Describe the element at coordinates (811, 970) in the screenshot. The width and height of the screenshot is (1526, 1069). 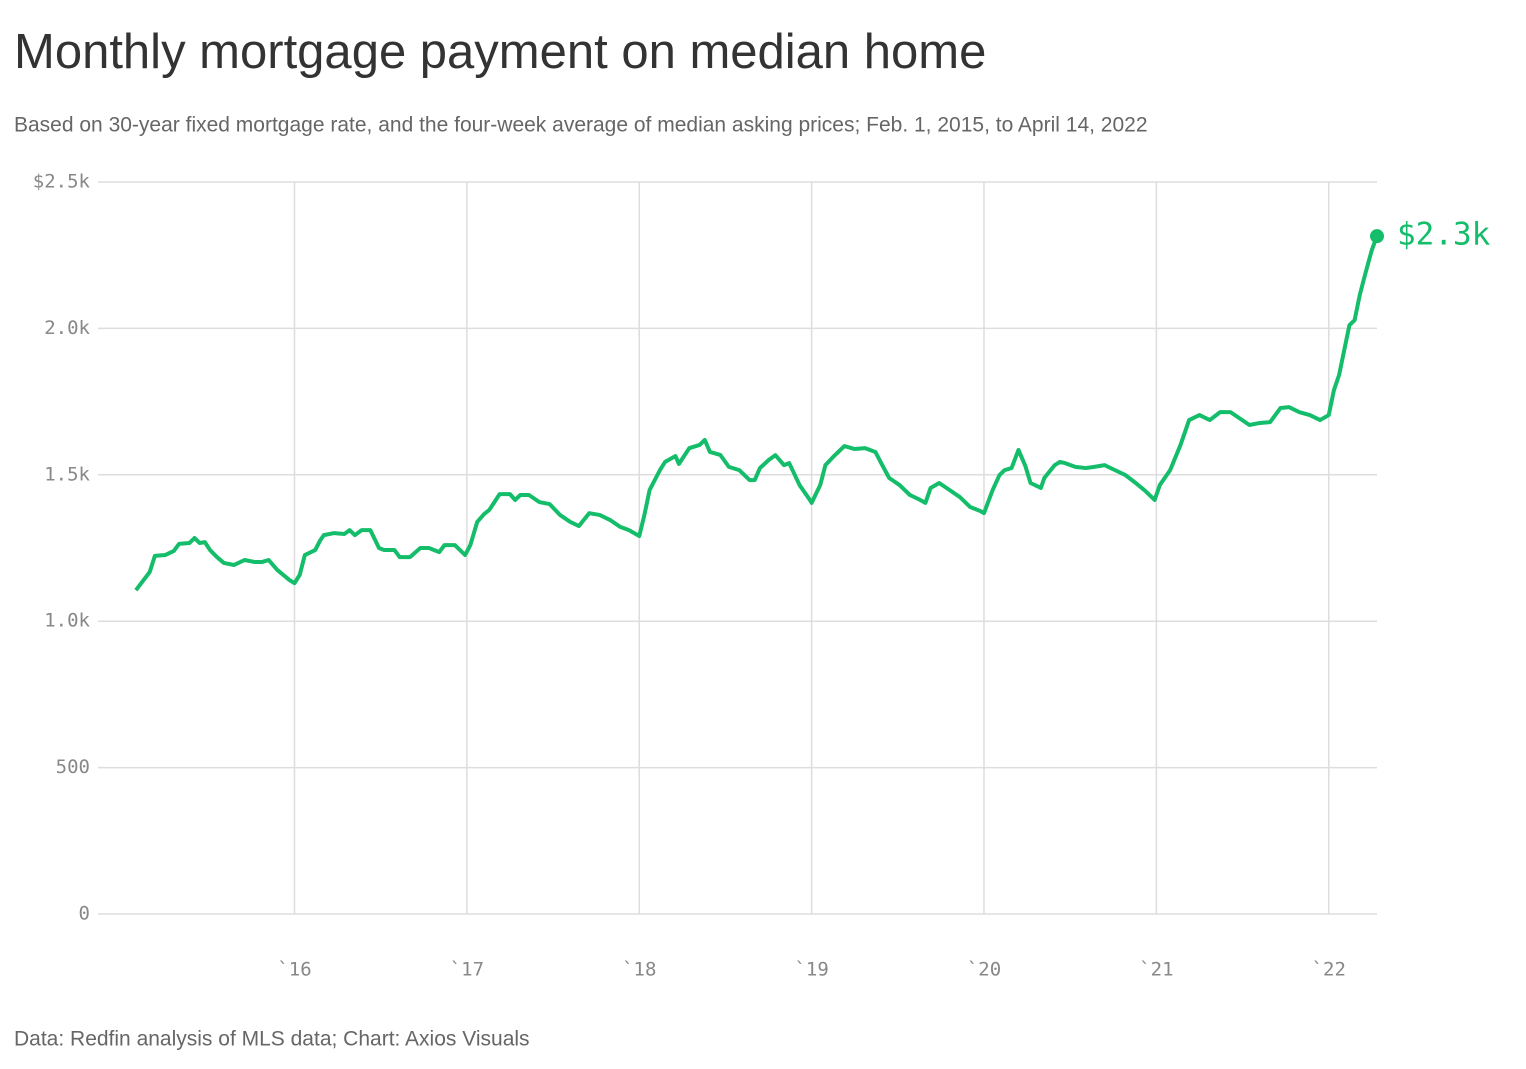
I see `x-tick-label: `19` at that location.